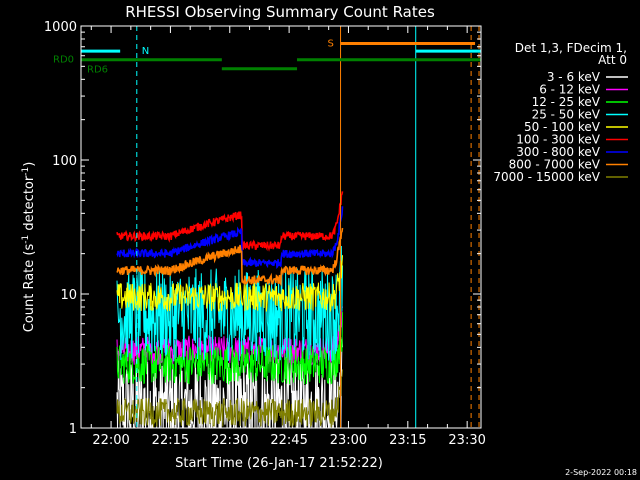  Describe the element at coordinates (601, 472) in the screenshot. I see `footer-date: 2-Sep-2022 00:18` at that location.